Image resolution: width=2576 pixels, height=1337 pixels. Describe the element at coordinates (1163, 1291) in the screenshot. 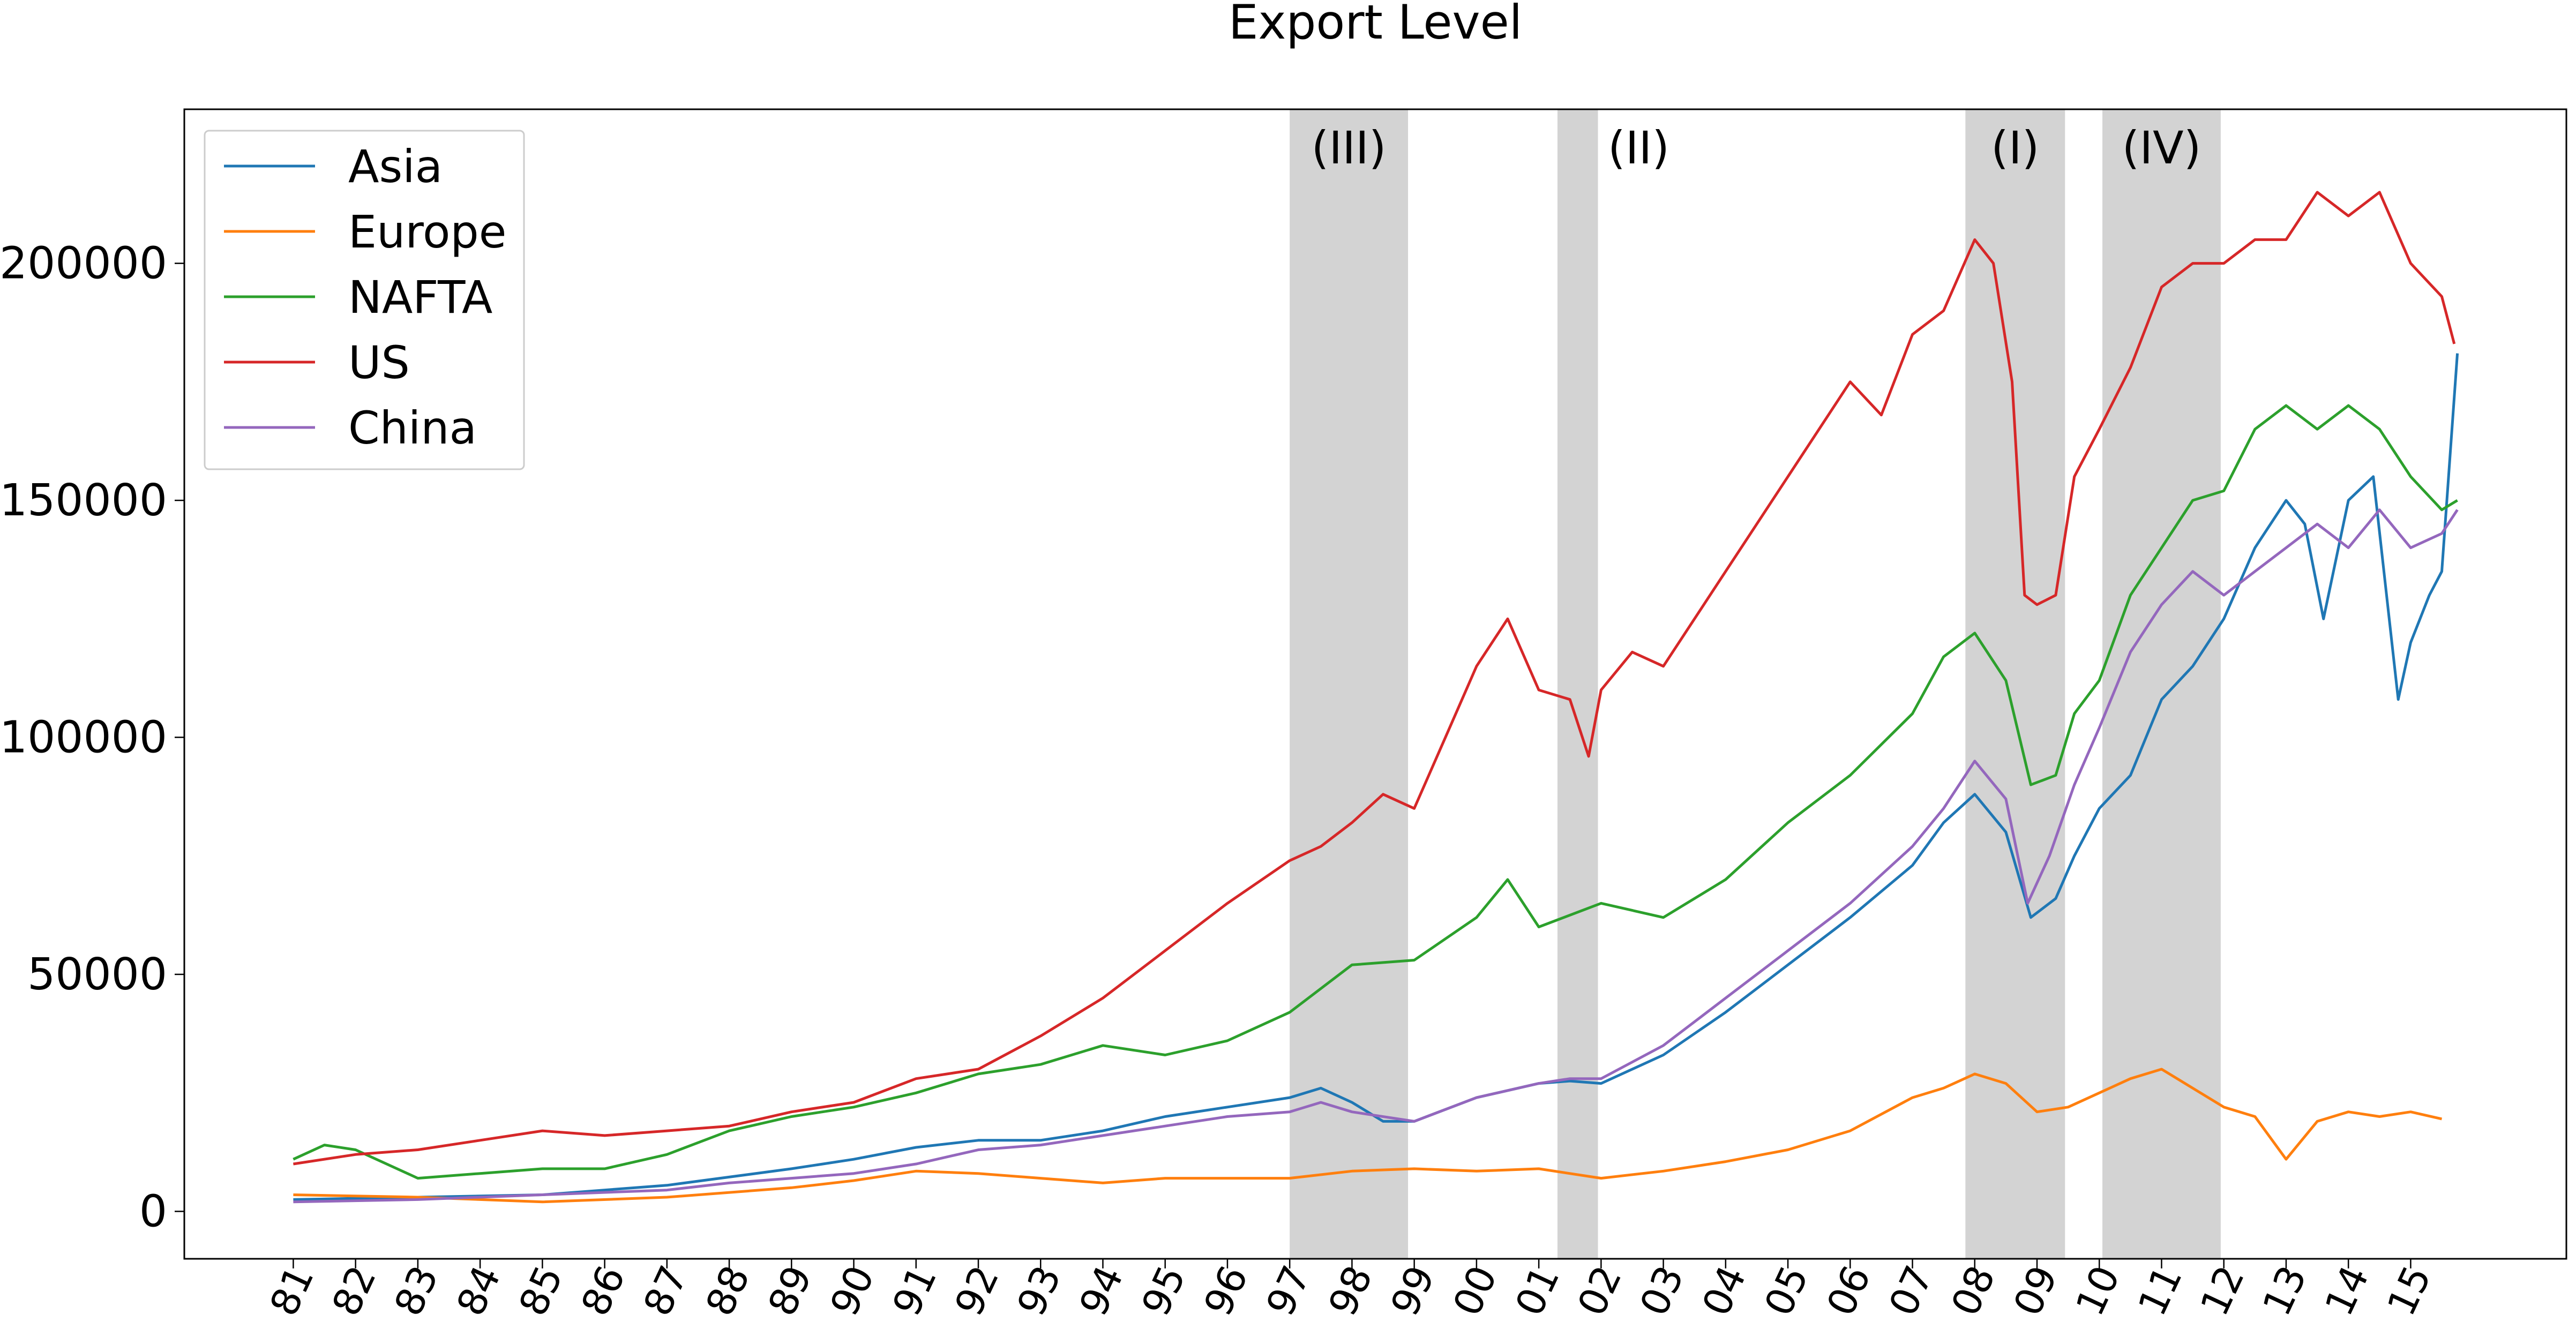

I see `x-tick-label-95: 95` at that location.